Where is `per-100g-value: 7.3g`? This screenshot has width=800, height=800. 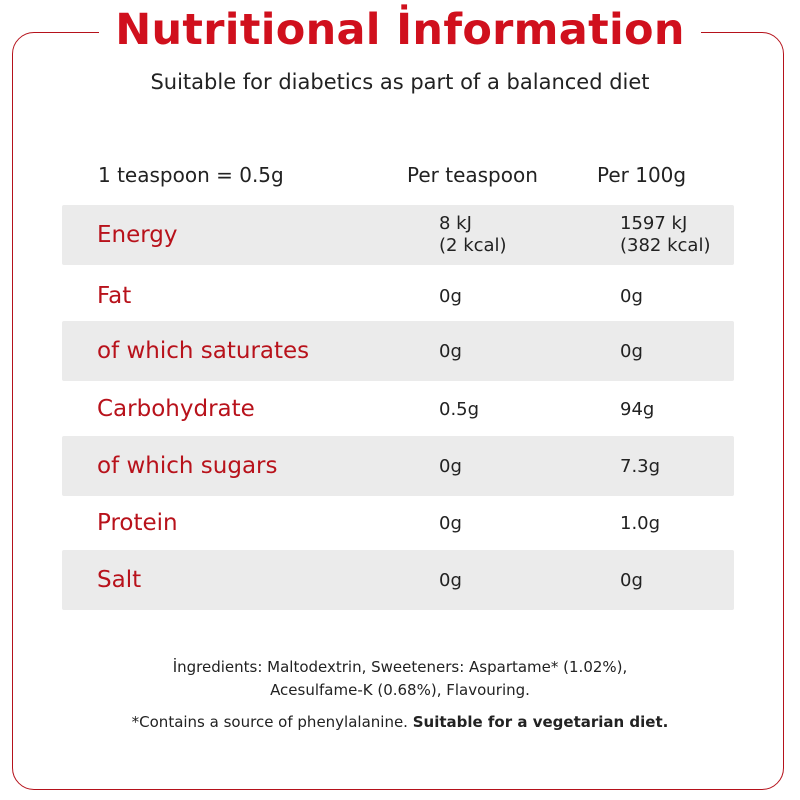 per-100g-value: 7.3g is located at coordinates (640, 466).